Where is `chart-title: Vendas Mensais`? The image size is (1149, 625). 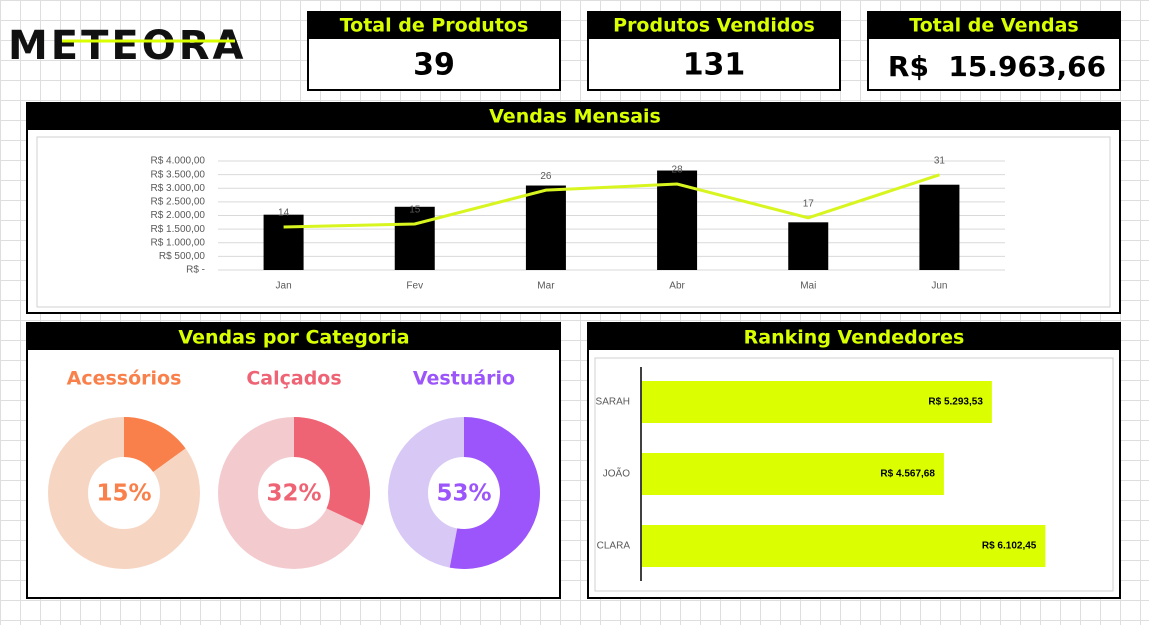
chart-title: Vendas Mensais is located at coordinates (575, 117).